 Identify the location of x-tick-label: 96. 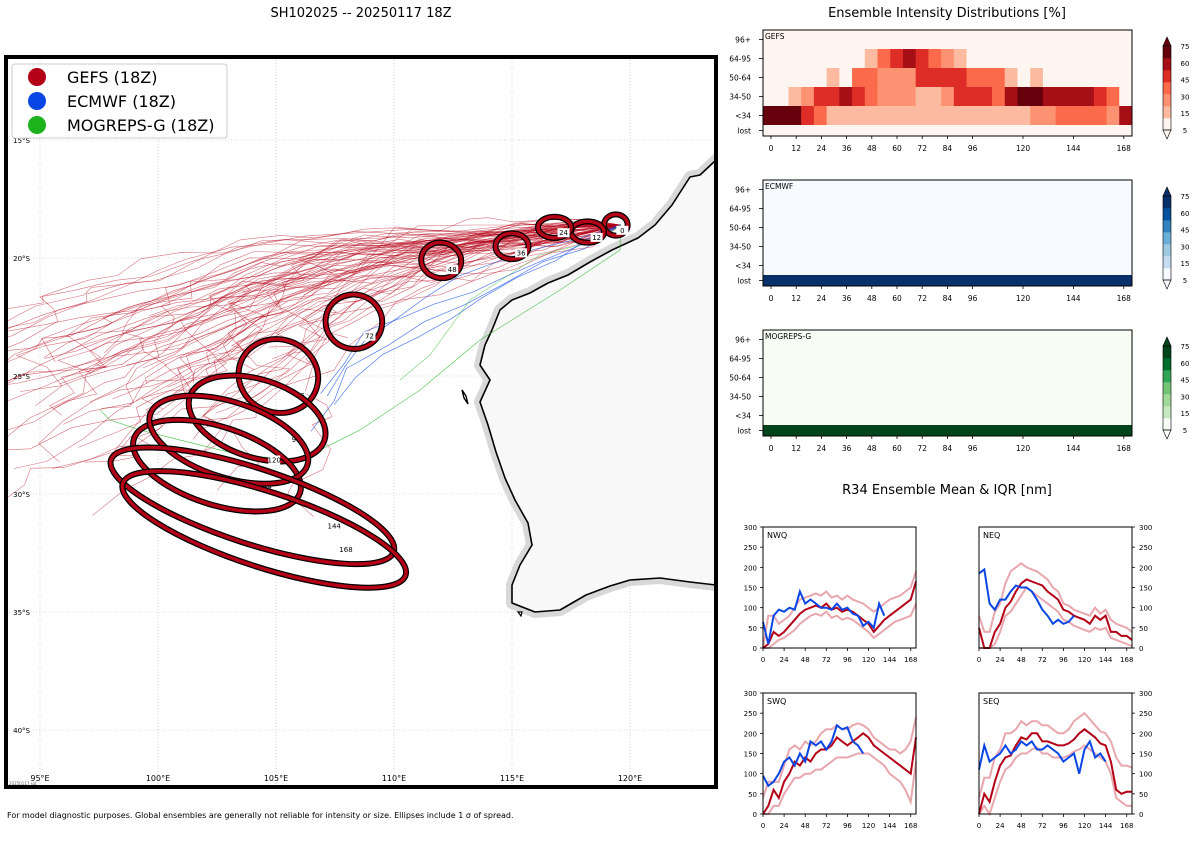
(1063, 660).